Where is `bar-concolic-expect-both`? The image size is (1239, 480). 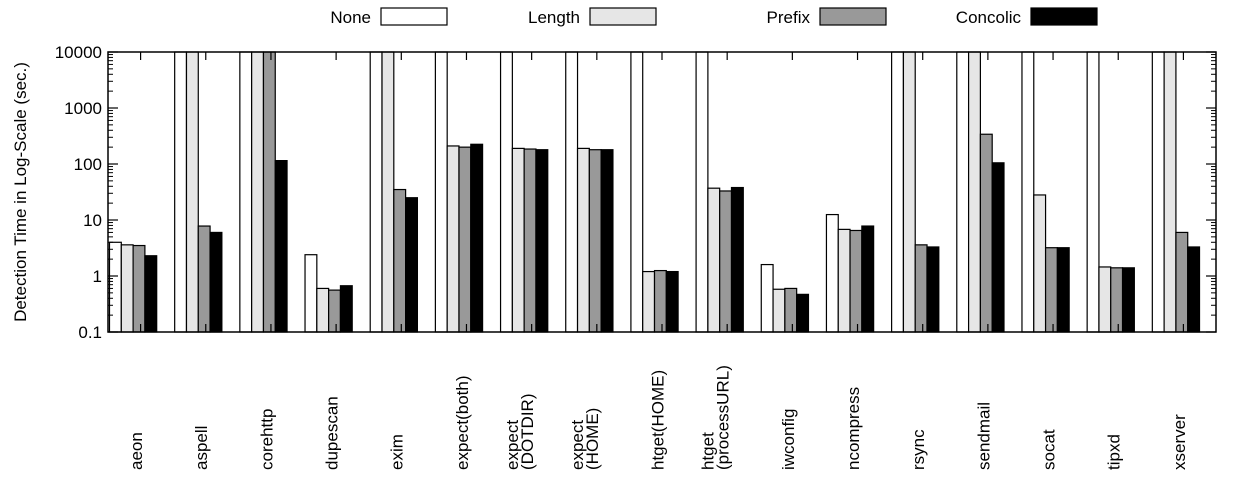 bar-concolic-expect-both is located at coordinates (477, 238).